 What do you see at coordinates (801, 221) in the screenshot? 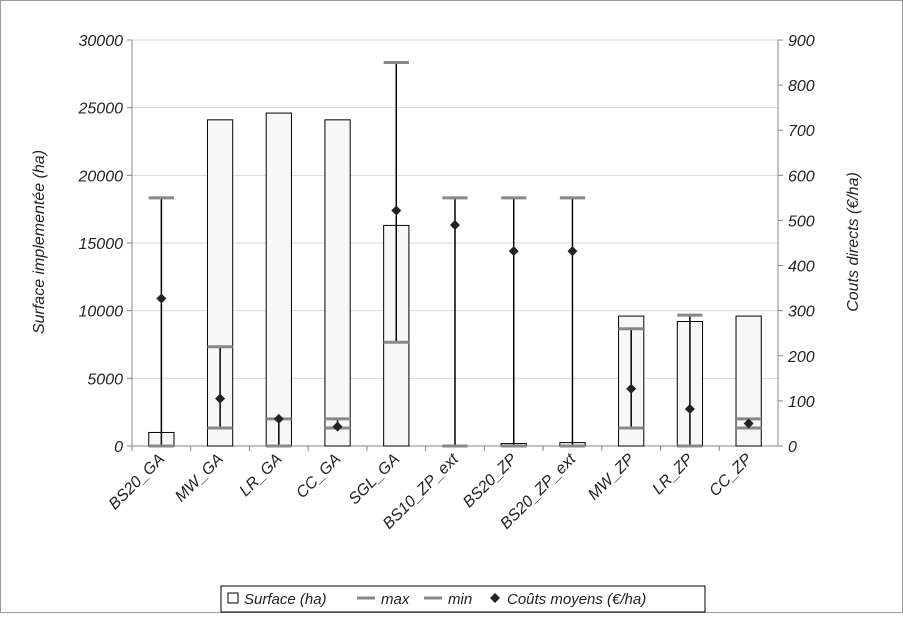
I see `y-right-tick-label: 500` at bounding box center [801, 221].